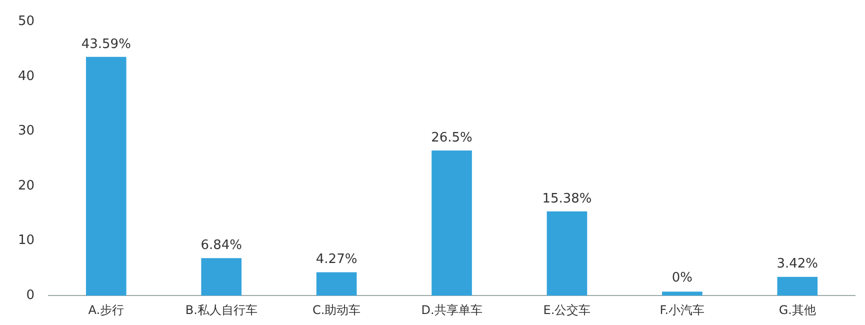  What do you see at coordinates (567, 198) in the screenshot?
I see `data-label: 15.38%` at bounding box center [567, 198].